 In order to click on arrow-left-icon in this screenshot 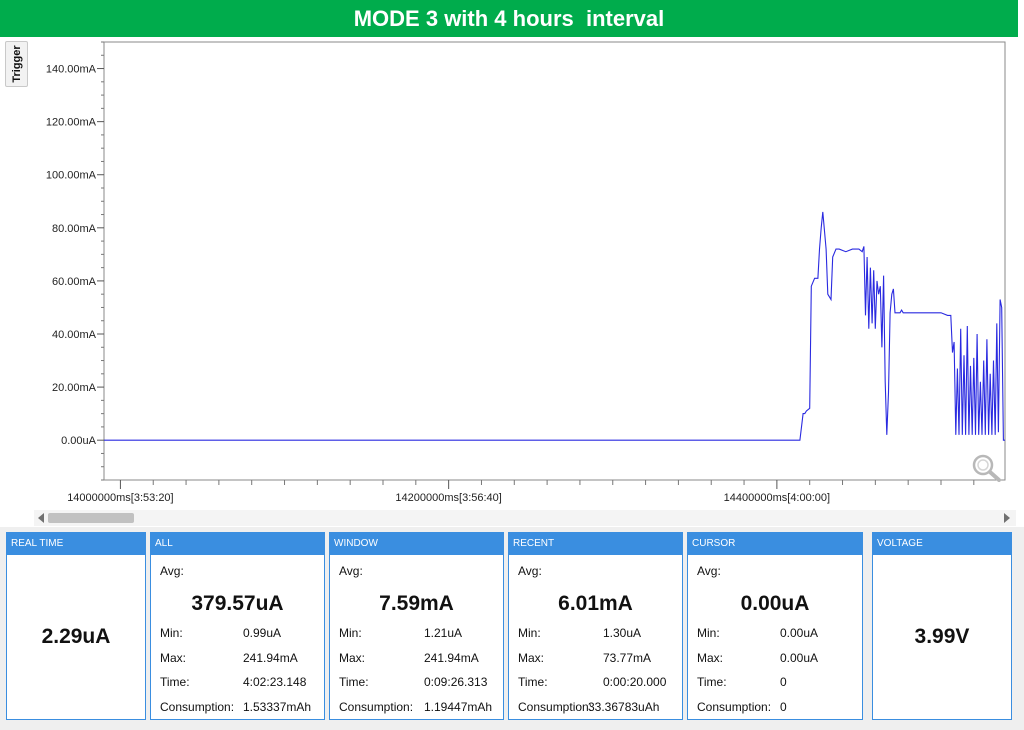, I will do `click(41, 518)`.